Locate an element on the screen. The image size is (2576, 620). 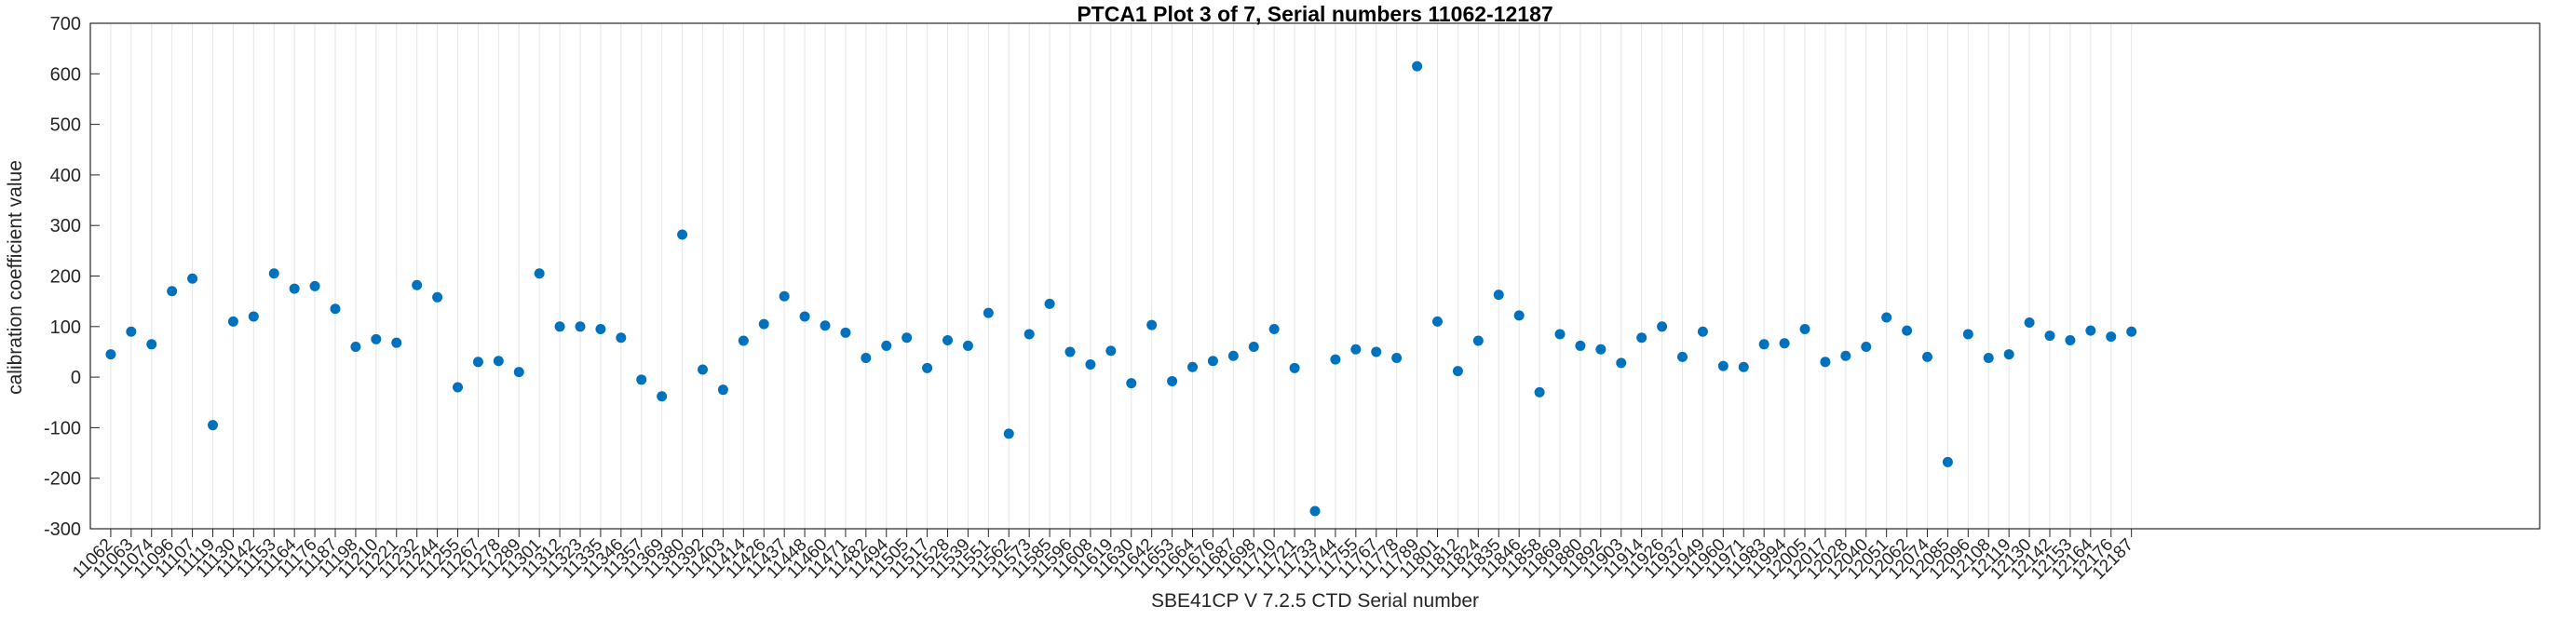
y-tick-label: 100 is located at coordinates (65, 327).